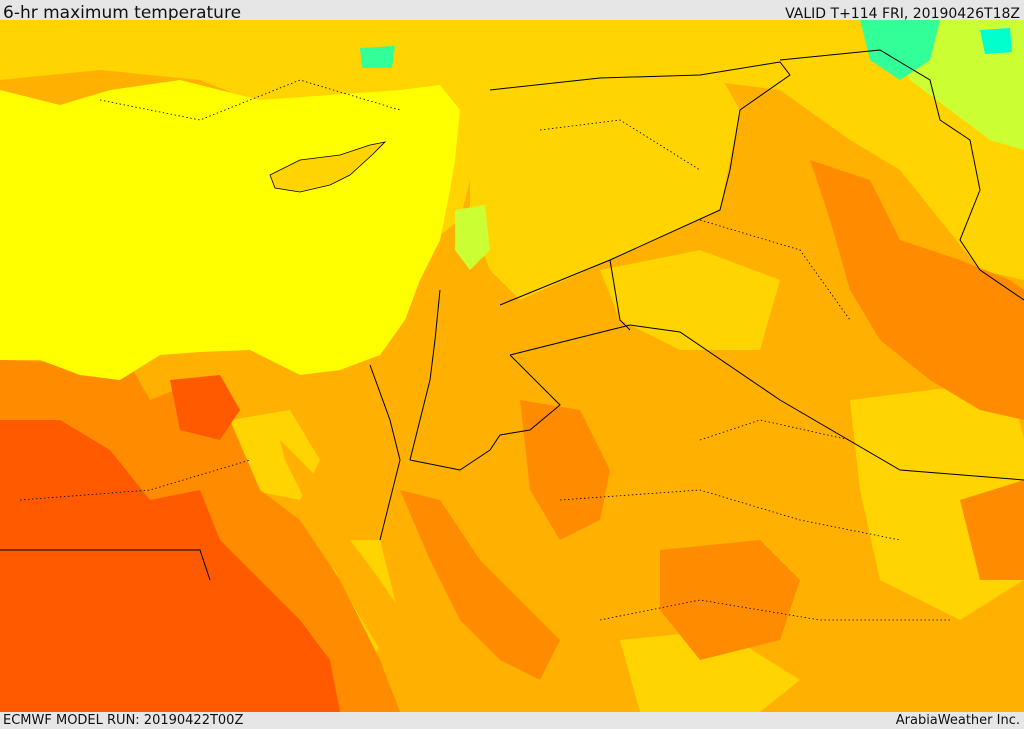 The image size is (1024, 729). What do you see at coordinates (992, 530) in the screenshot?
I see `very-hot-zone-rub` at bounding box center [992, 530].